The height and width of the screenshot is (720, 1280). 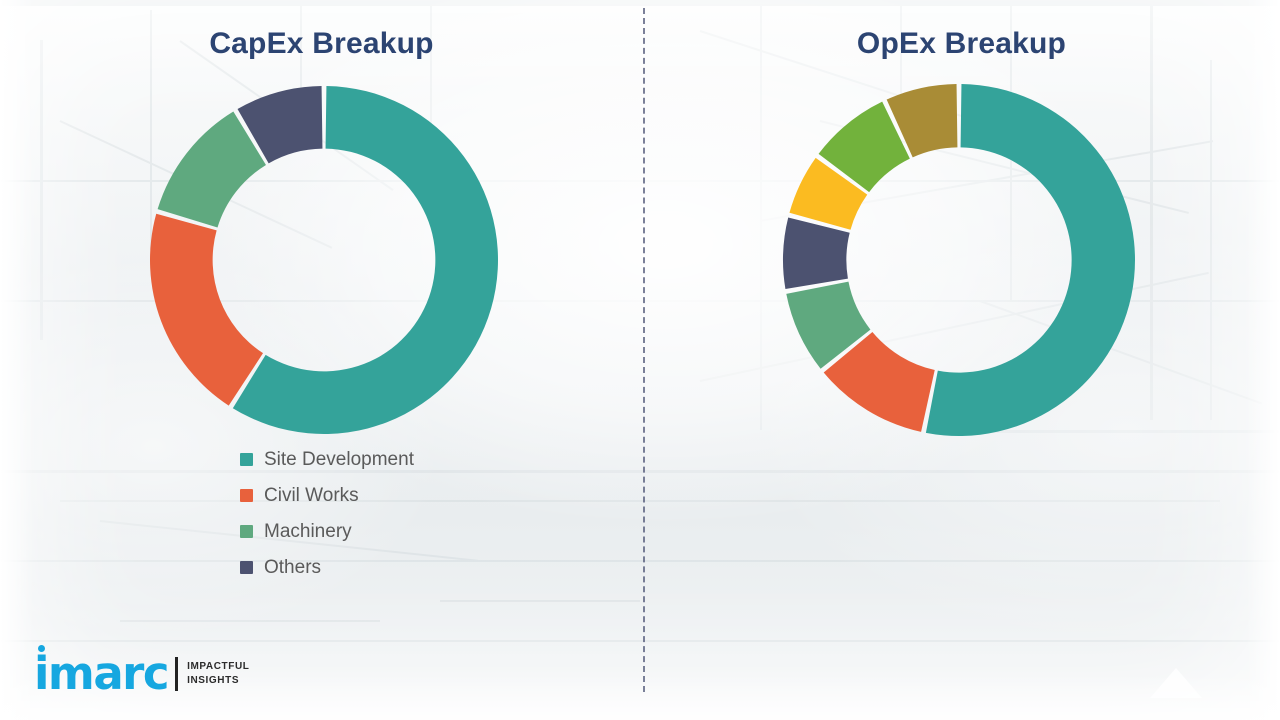 I want to click on imarc-wordmark: imarc, so click(x=102, y=670).